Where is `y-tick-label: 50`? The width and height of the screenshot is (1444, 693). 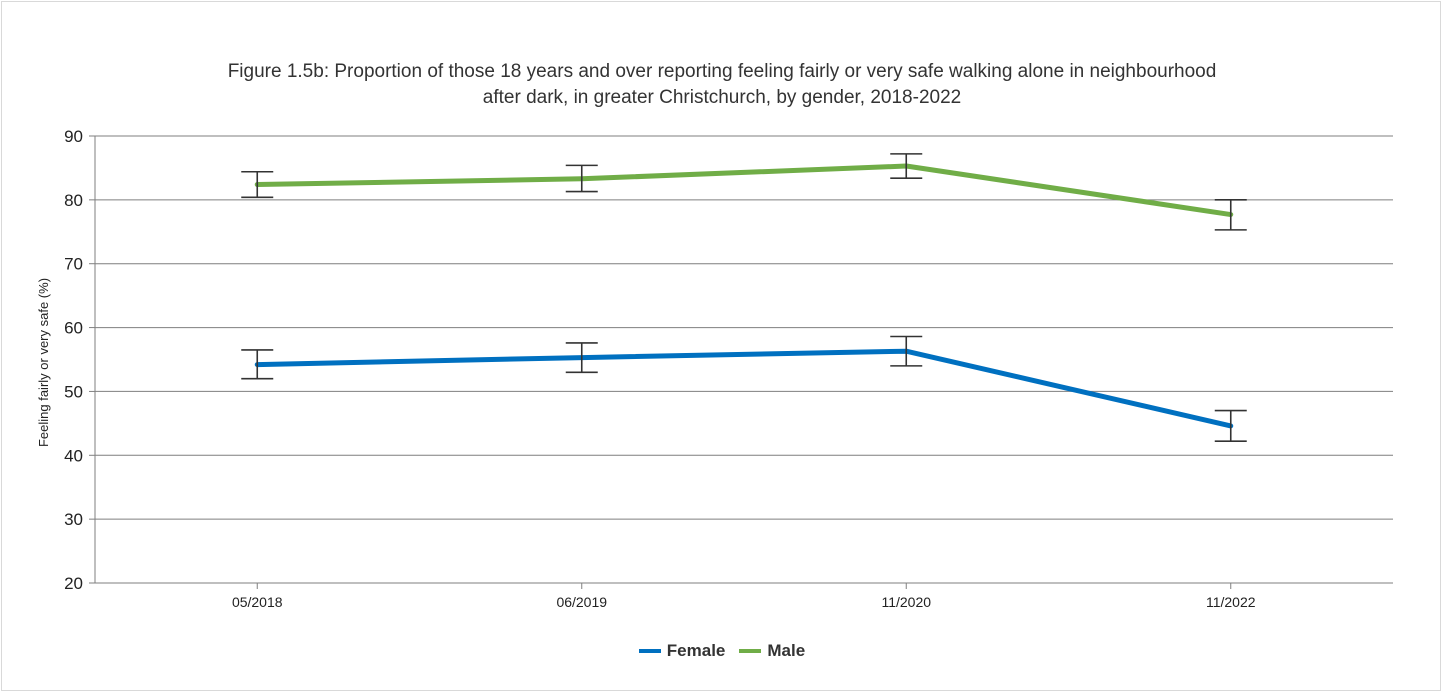
y-tick-label: 50 is located at coordinates (73, 391).